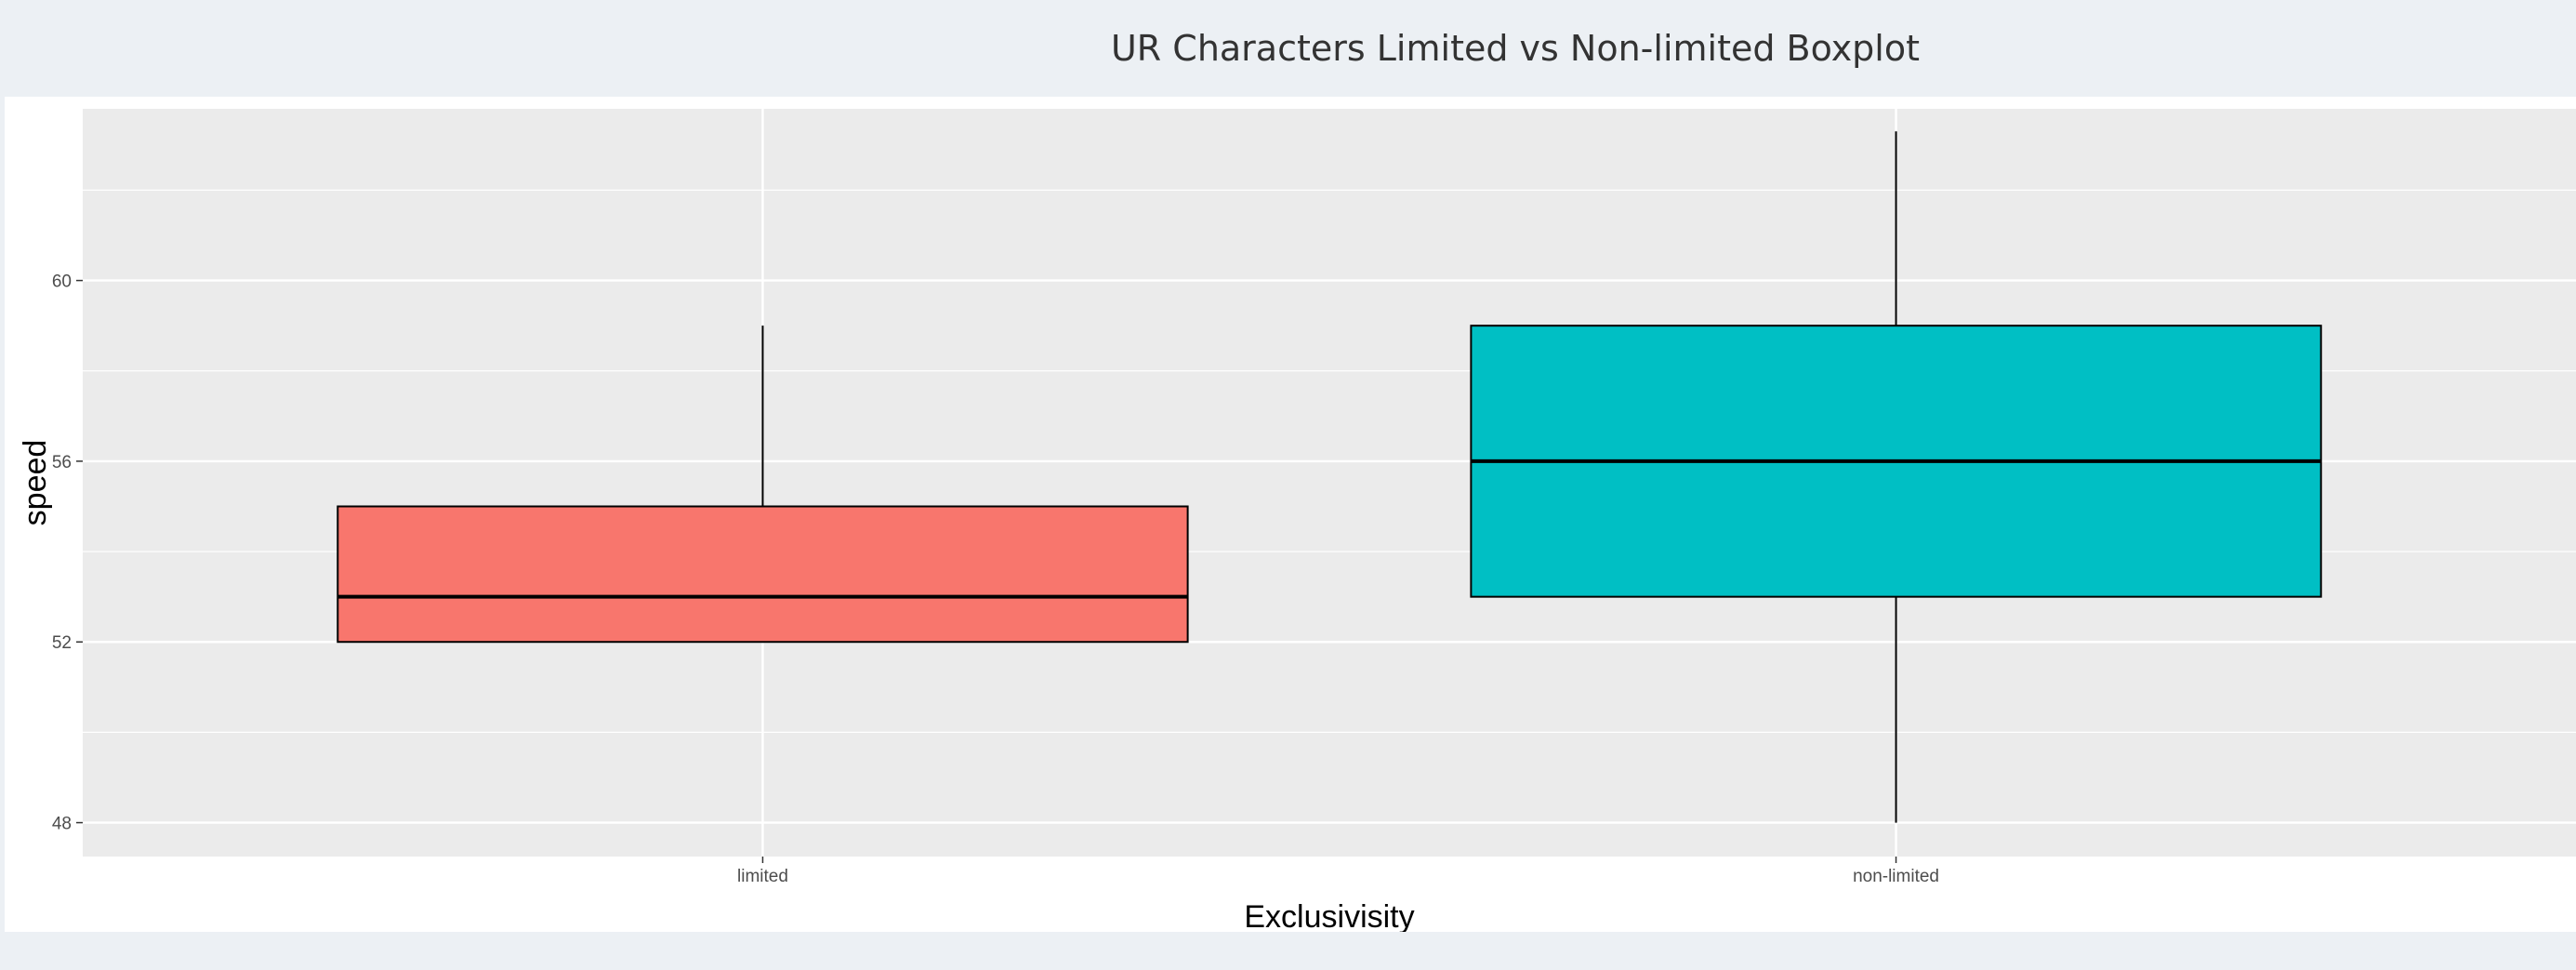 Image resolution: width=2576 pixels, height=970 pixels. I want to click on y-tick-label: 56, so click(62, 462).